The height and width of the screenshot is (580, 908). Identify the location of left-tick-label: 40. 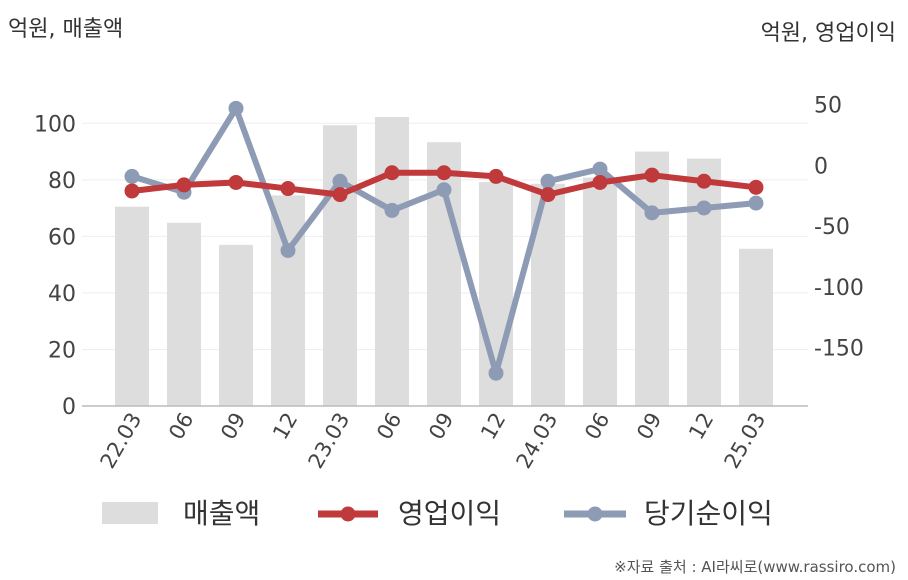
(62, 294).